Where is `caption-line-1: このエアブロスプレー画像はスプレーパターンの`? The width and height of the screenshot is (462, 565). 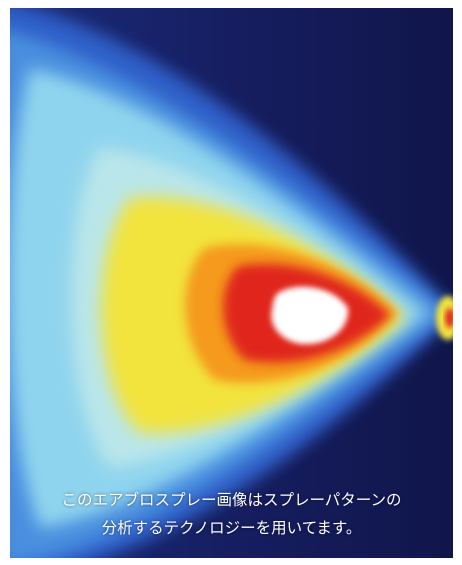
caption-line-1: このエアブロスプレー画像はスプレーパターンの is located at coordinates (231, 500).